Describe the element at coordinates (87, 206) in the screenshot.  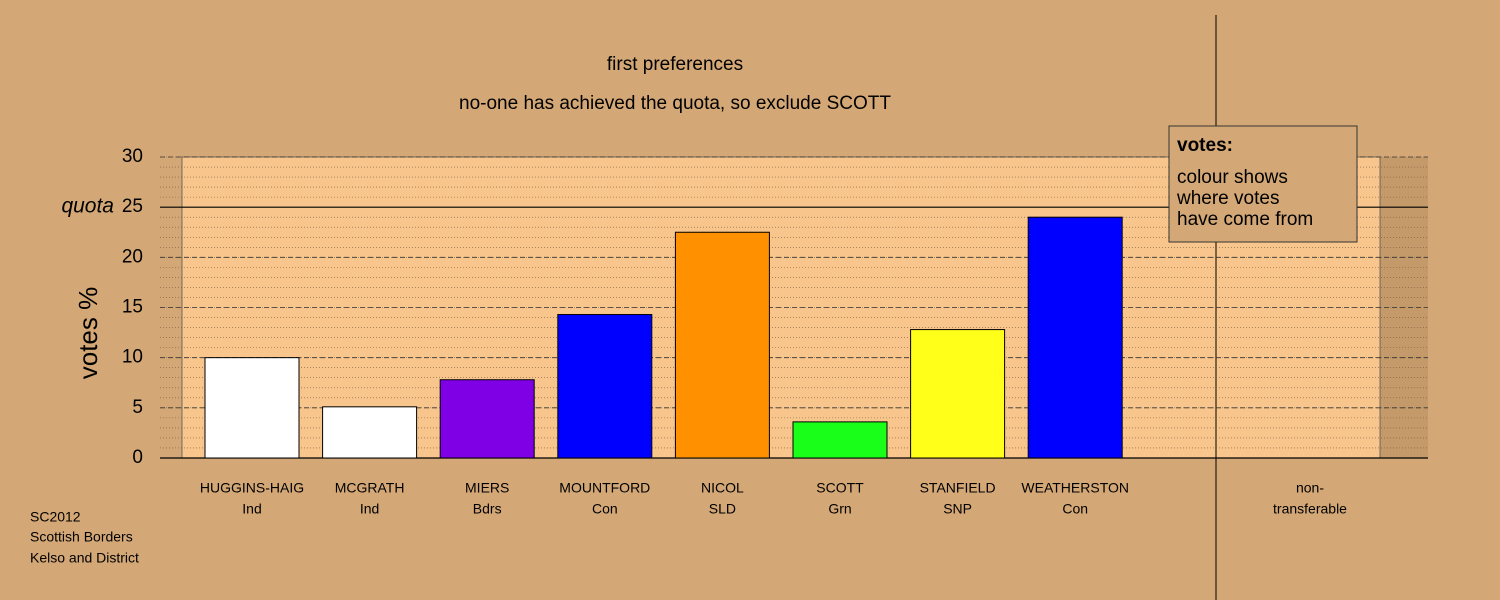
I see `quota-label: quota` at that location.